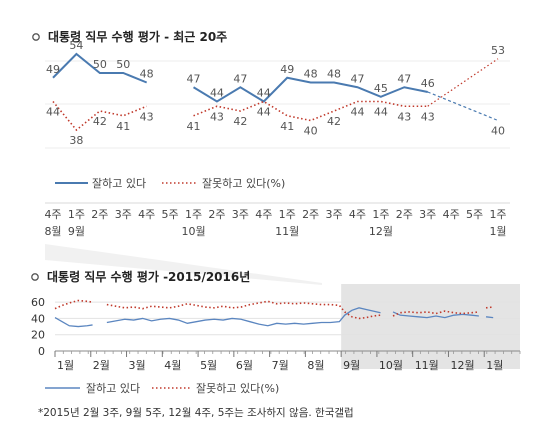 This screenshot has height=447, width=550. I want to click on top-x-tick-month: 9월, so click(76, 231).